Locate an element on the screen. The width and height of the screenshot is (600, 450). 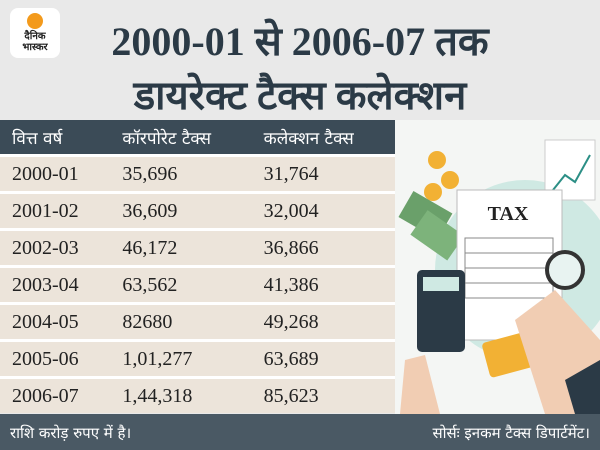
table-cell: 2005-06 is located at coordinates (55, 358).